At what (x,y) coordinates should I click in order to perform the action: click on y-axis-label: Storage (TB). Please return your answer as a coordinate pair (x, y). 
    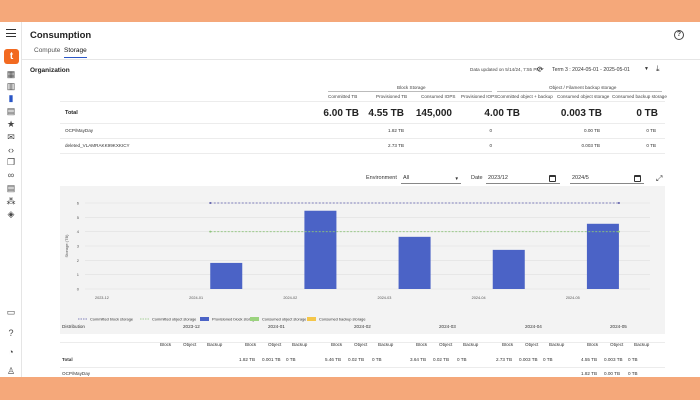
    Looking at the image, I should click on (66, 246).